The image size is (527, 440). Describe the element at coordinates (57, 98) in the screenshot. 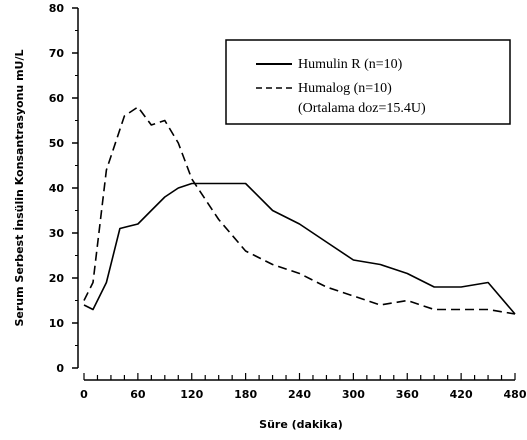

I see `y-tick-label: 60` at that location.